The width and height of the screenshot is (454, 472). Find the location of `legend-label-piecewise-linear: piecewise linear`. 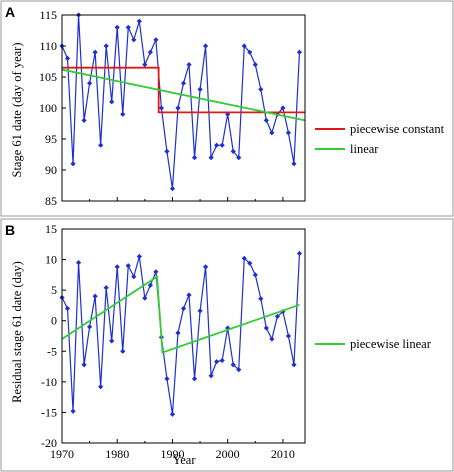

legend-label-piecewise-linear: piecewise linear is located at coordinates (391, 344).